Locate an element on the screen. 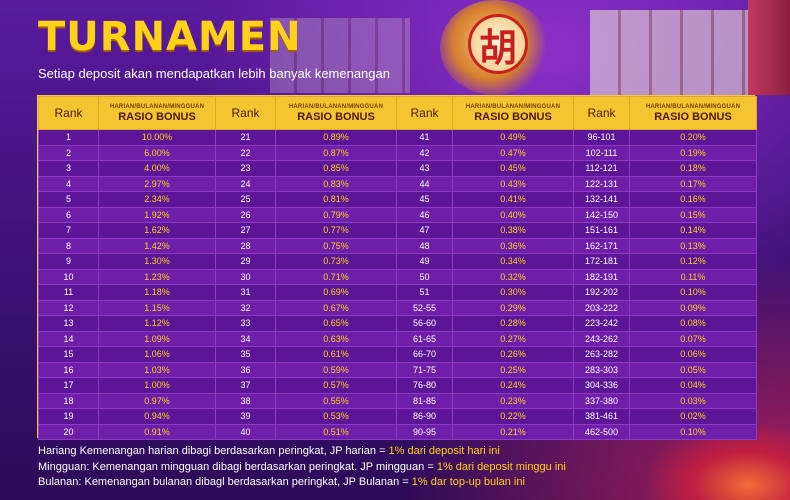  bonus-cell: 0.40% is located at coordinates (513, 214).